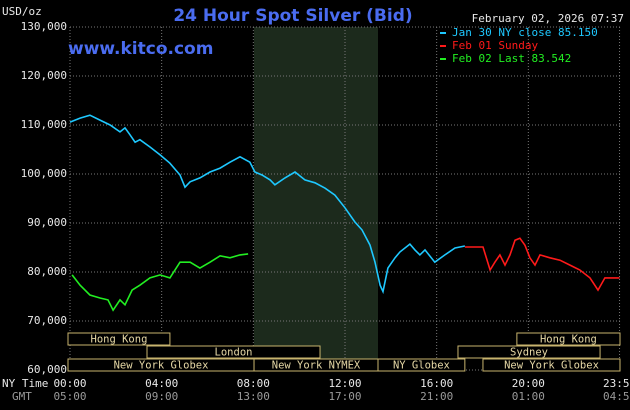 The width and height of the screenshot is (630, 410). I want to click on gmt-tick-label: 17:00, so click(344, 396).